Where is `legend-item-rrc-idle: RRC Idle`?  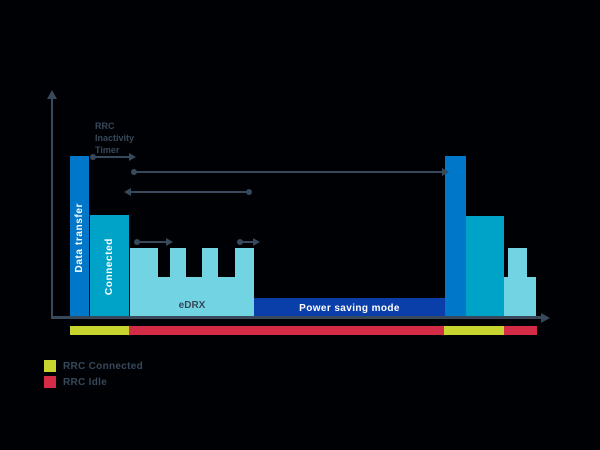
legend-item-rrc-idle: RRC Idle is located at coordinates (93, 382).